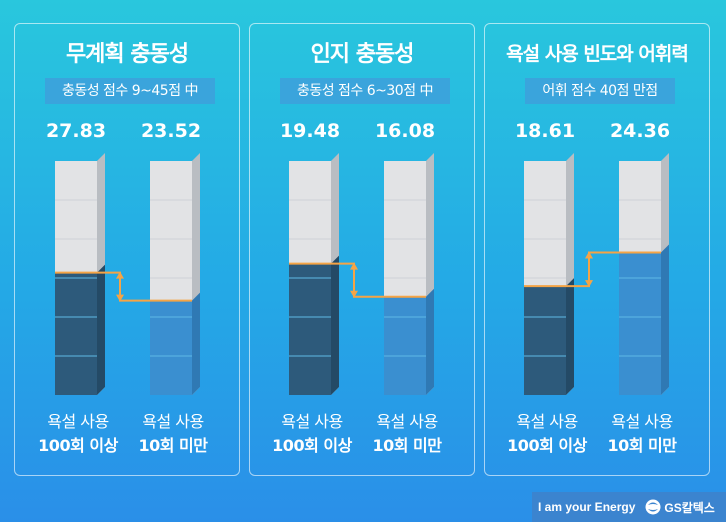 The width and height of the screenshot is (726, 522). What do you see at coordinates (171, 131) in the screenshot?
I see `value-label: 23.52` at bounding box center [171, 131].